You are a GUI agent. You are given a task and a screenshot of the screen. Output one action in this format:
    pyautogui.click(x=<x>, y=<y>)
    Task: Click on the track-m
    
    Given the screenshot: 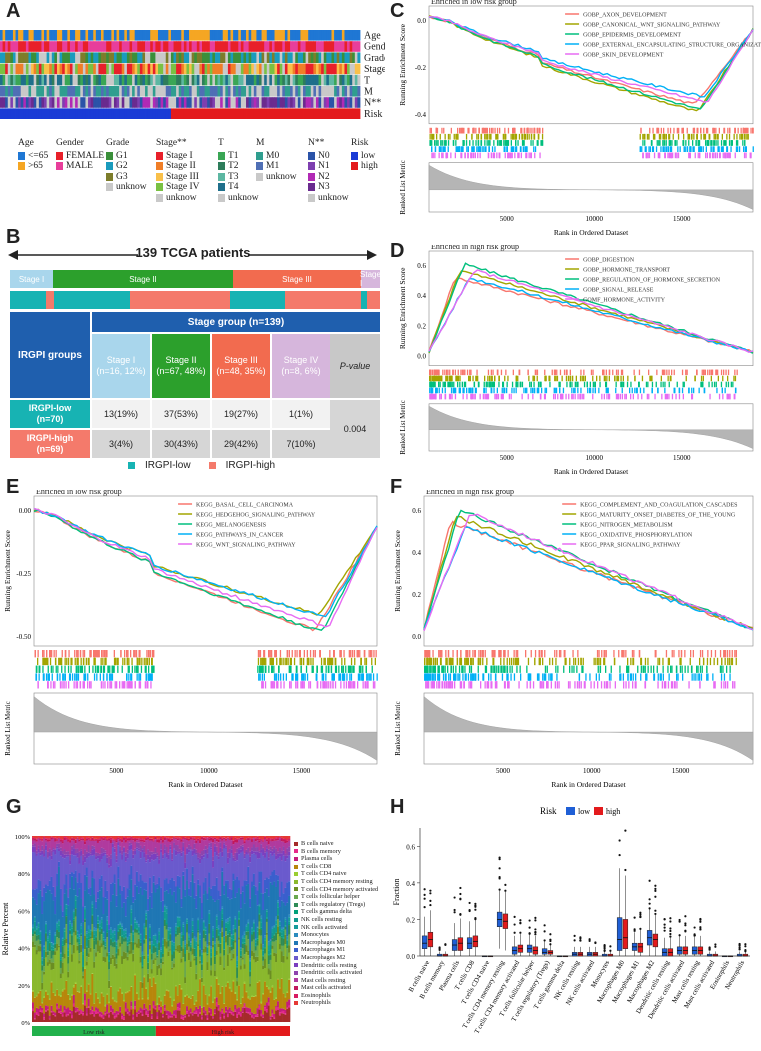 What is the action you would take?
    pyautogui.click(x=180, y=91)
    